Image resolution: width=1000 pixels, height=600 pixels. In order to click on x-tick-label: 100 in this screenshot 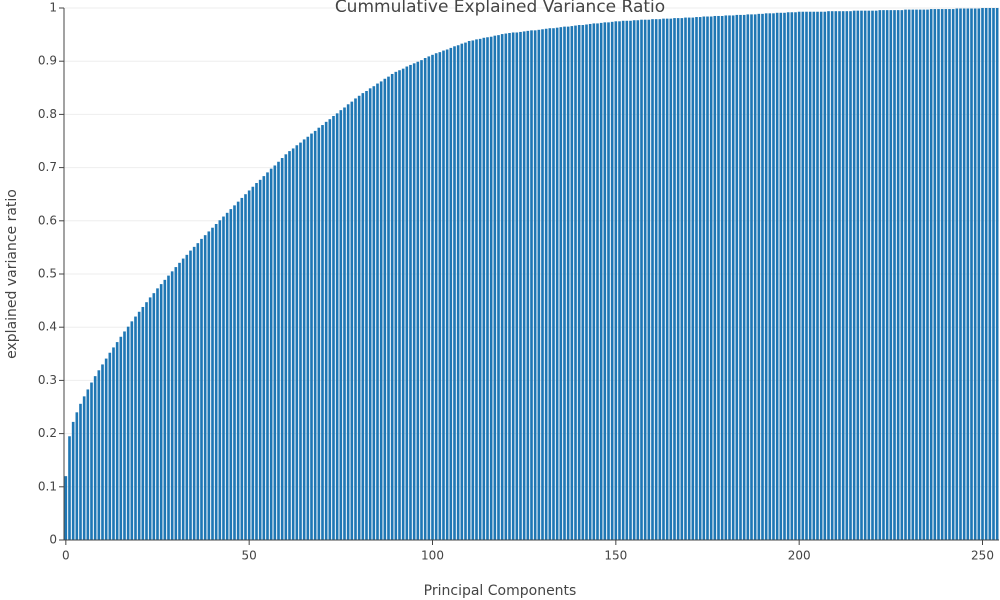, I will do `click(432, 556)`.